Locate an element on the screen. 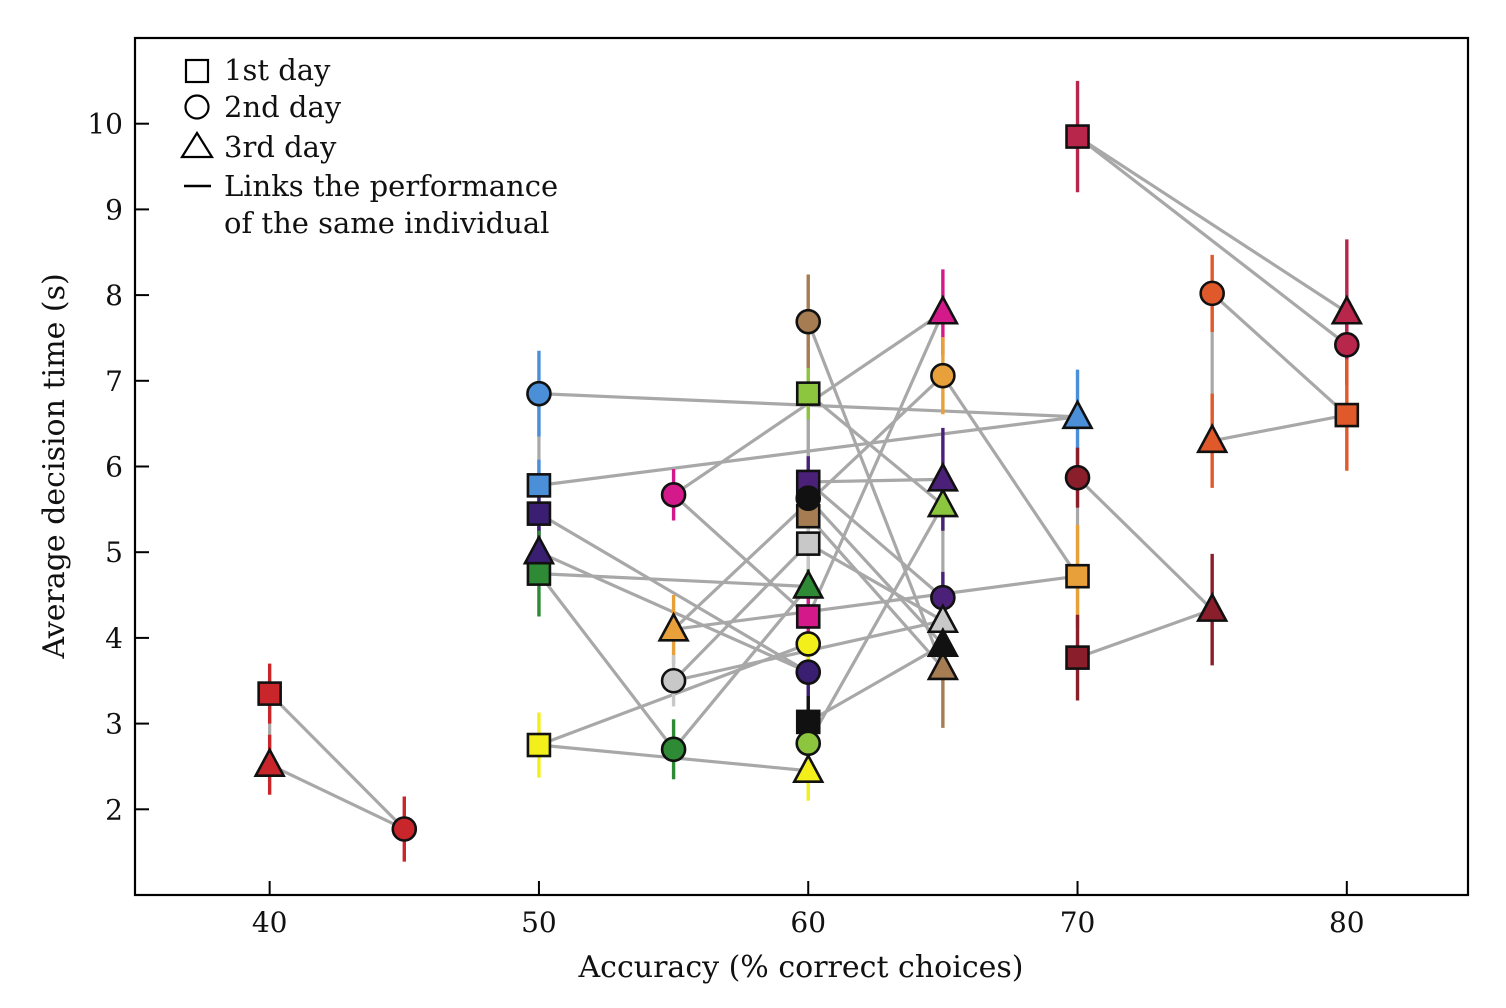 This screenshot has height=1008, width=1506. legend-label-day1: 1st day is located at coordinates (277, 70).